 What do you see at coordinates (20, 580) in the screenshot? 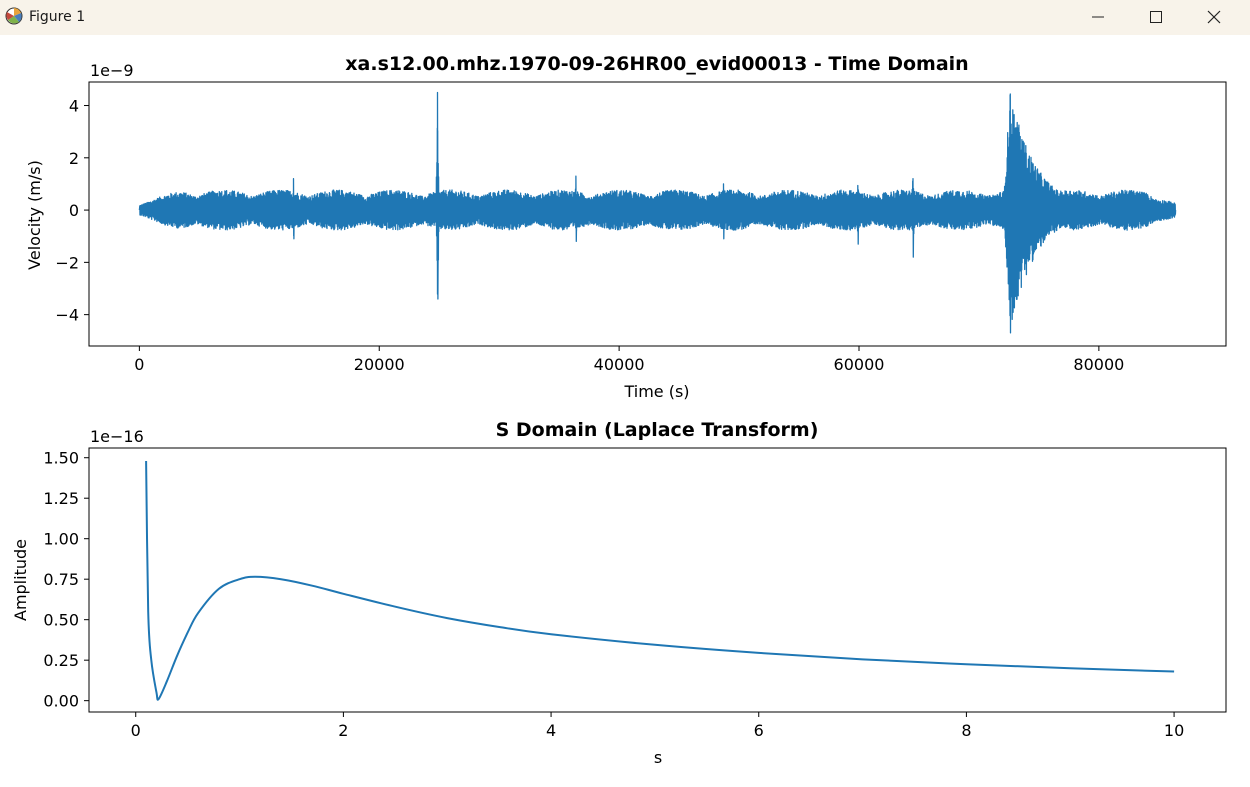
I see `s-domain-ylabel: Amplitude` at bounding box center [20, 580].